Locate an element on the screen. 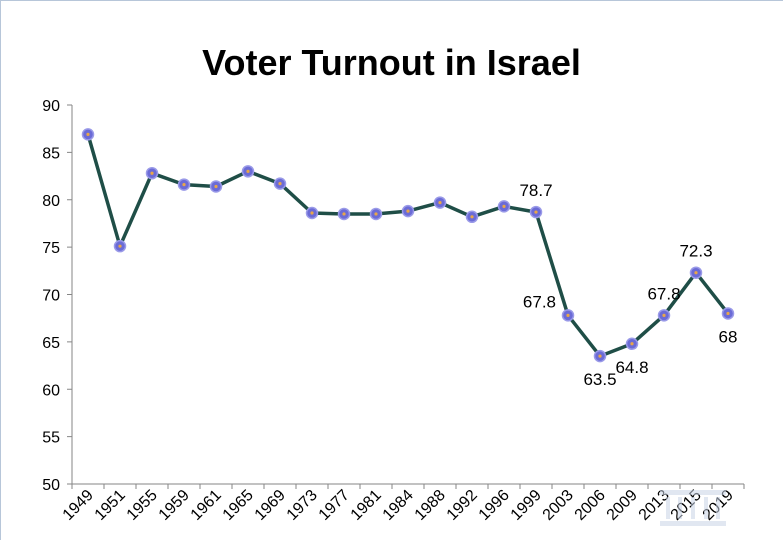 This screenshot has width=783, height=540. y-axis: 50 55 60 65 70 75 80 85 90 is located at coordinates (57, 296).